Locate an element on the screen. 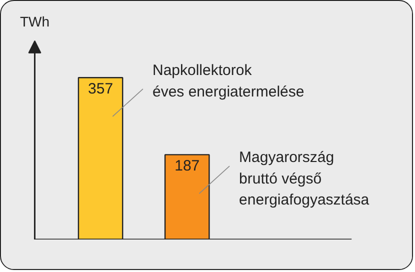 The width and height of the screenshot is (415, 272). y-axis-title: TWh is located at coordinates (35, 22).